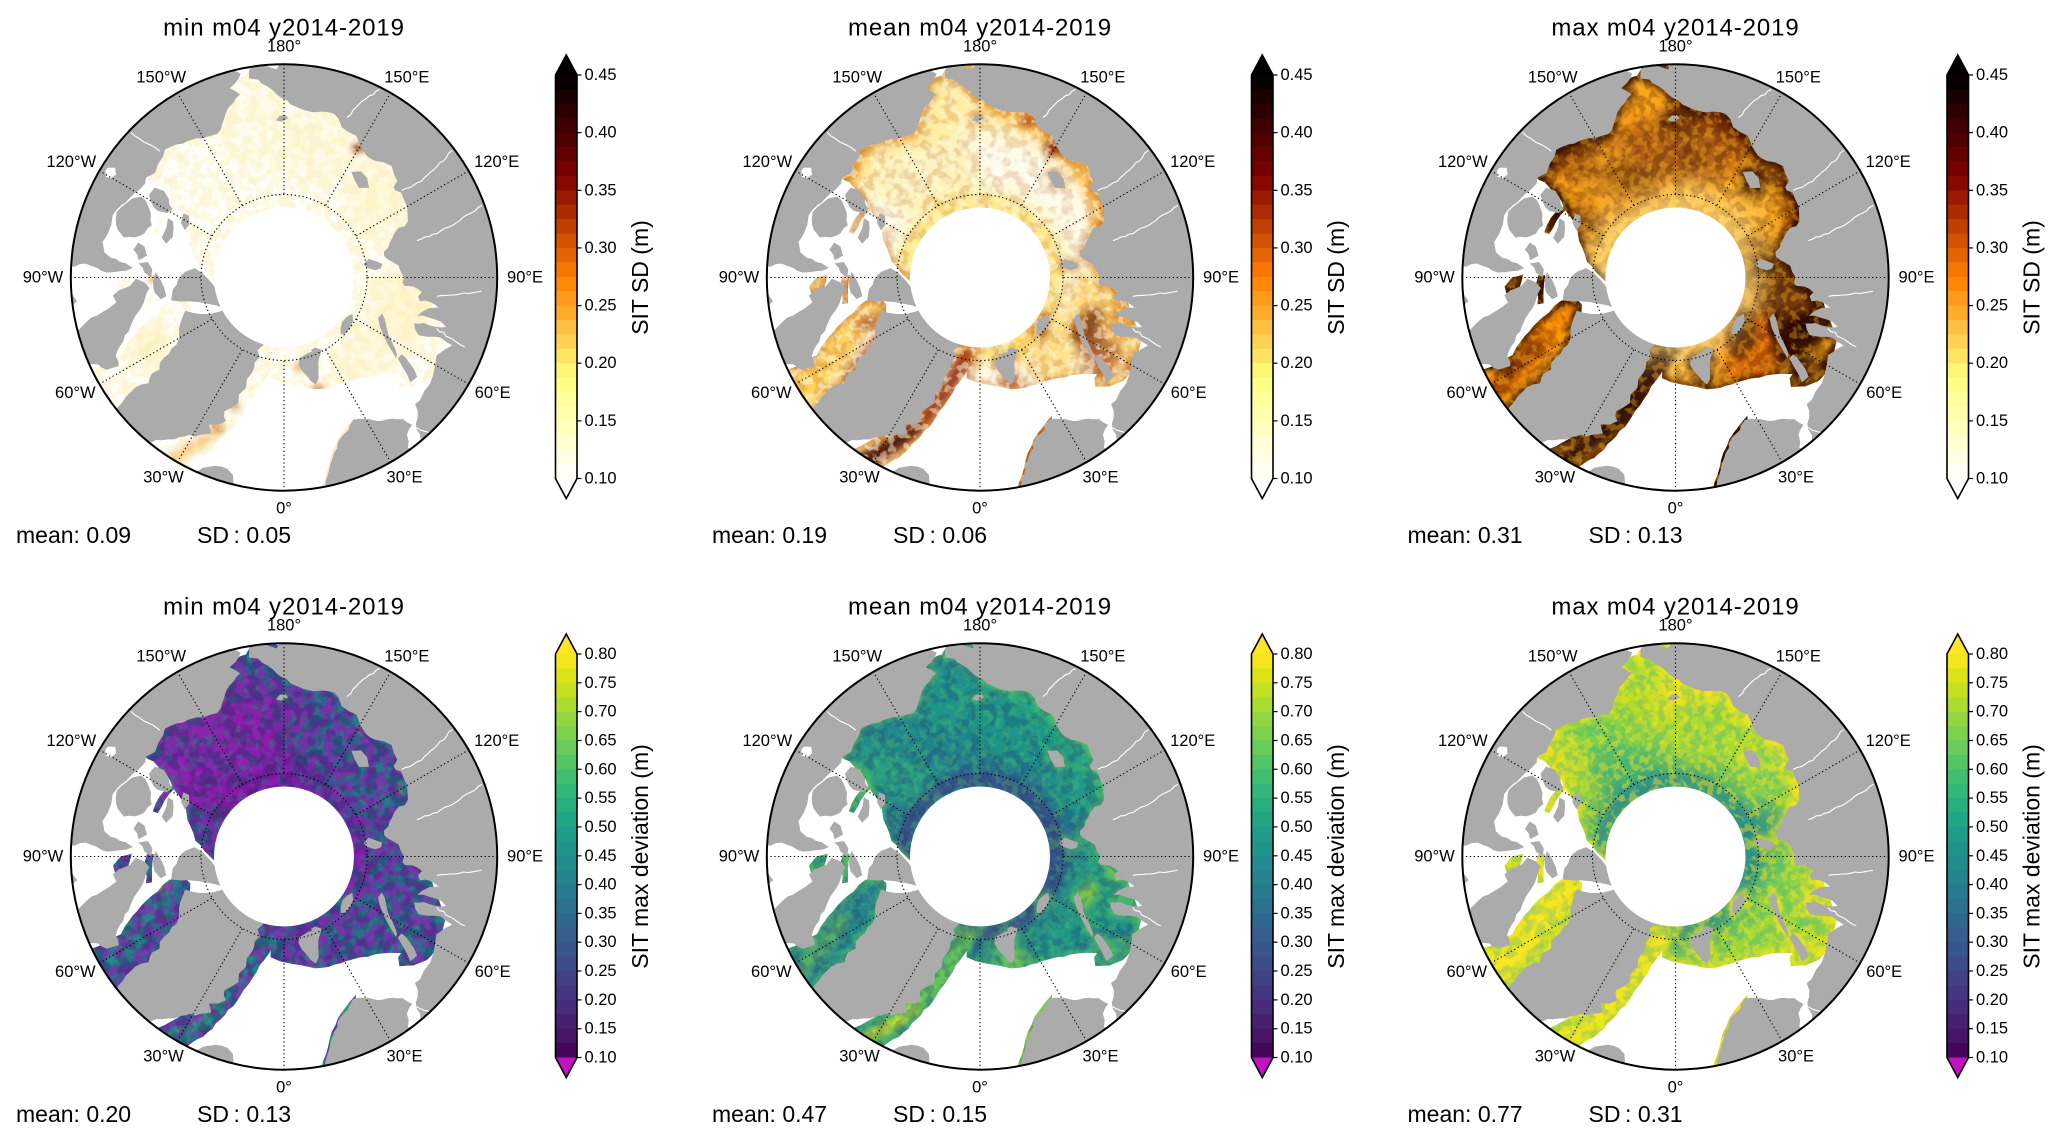 This screenshot has width=2067, height=1145. Describe the element at coordinates (73, 535) in the screenshot. I see `svg-text: mean: 0.09` at that location.